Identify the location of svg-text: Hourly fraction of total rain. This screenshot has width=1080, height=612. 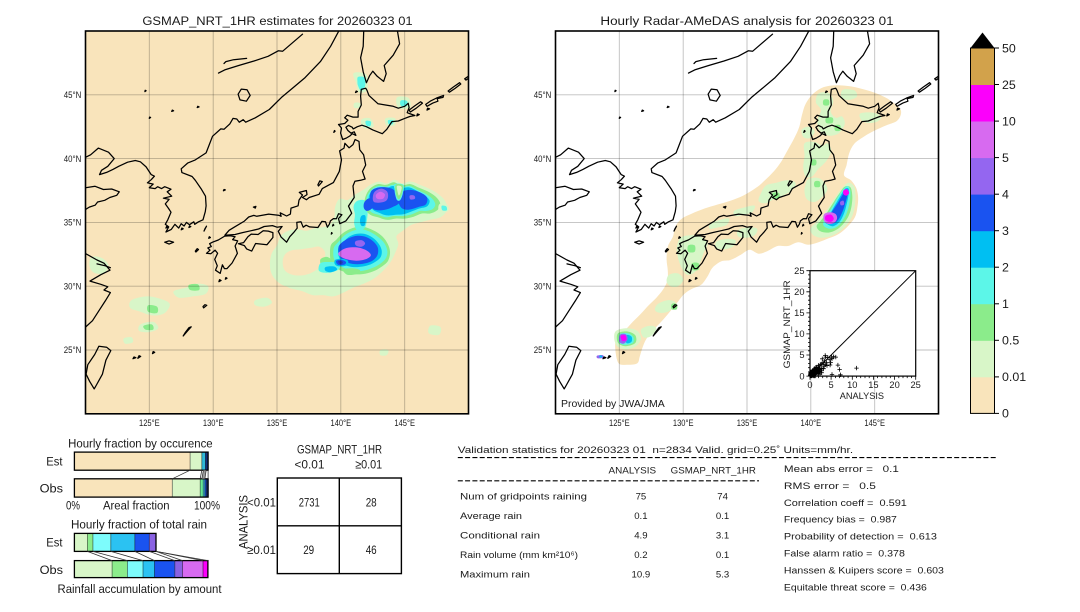
(139, 524).